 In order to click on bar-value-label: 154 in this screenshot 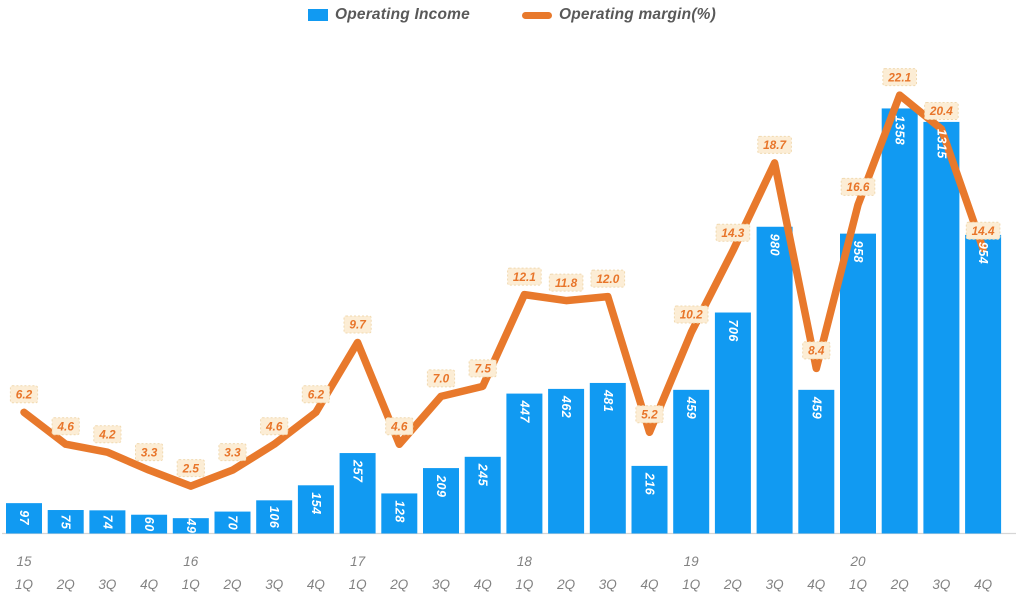, I will do `click(316, 503)`.